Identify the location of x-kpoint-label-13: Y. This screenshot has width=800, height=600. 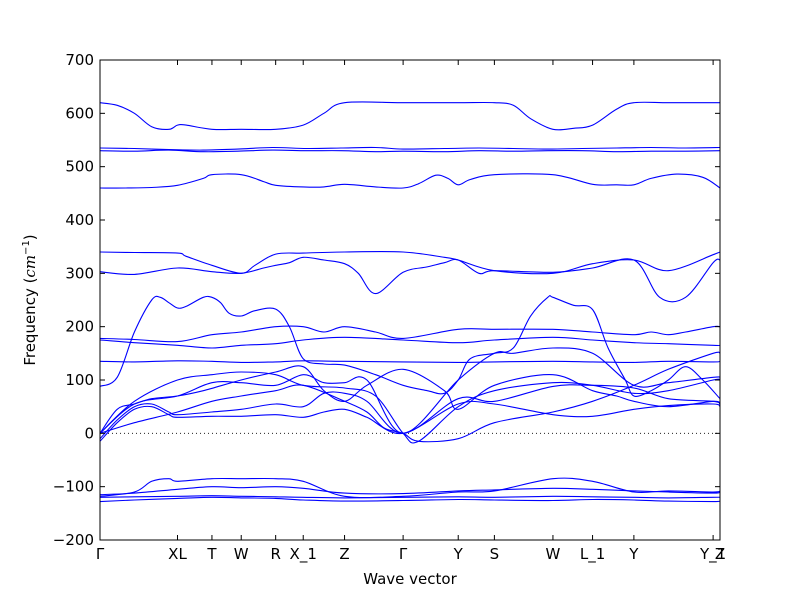
(633, 554).